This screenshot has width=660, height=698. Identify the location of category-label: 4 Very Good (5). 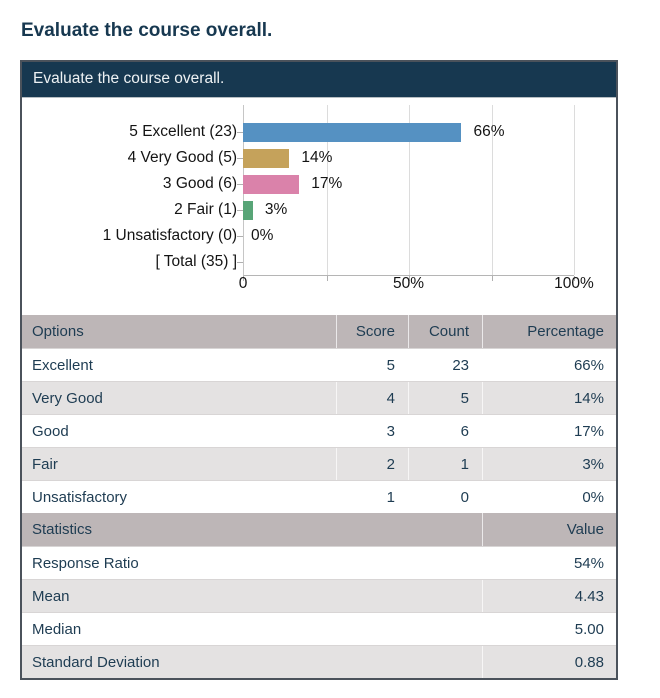
(182, 157).